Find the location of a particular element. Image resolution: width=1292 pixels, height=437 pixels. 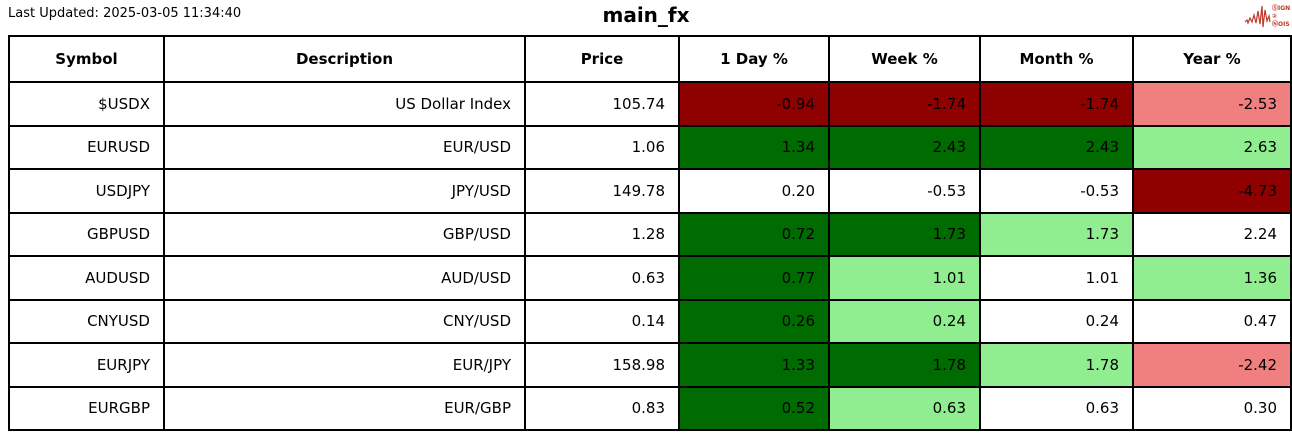

logo-line-noise: ⓃOISE is located at coordinates (1281, 24).